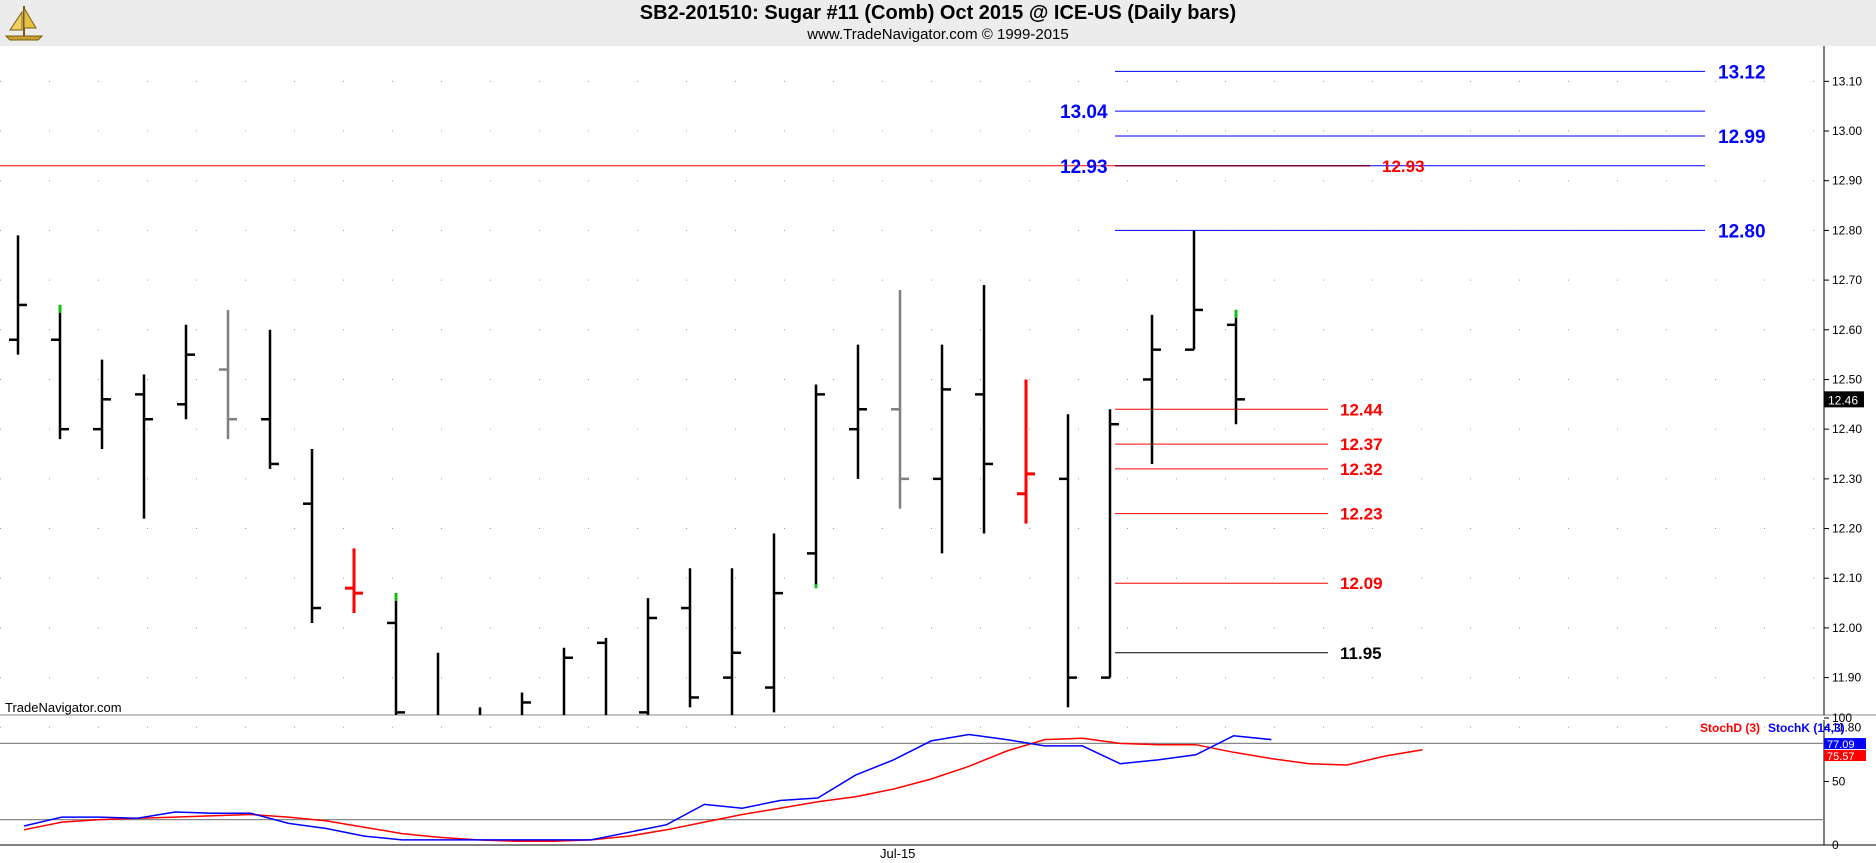 The width and height of the screenshot is (1876, 863). I want to click on watermark: TradeNavigator.com, so click(63, 707).